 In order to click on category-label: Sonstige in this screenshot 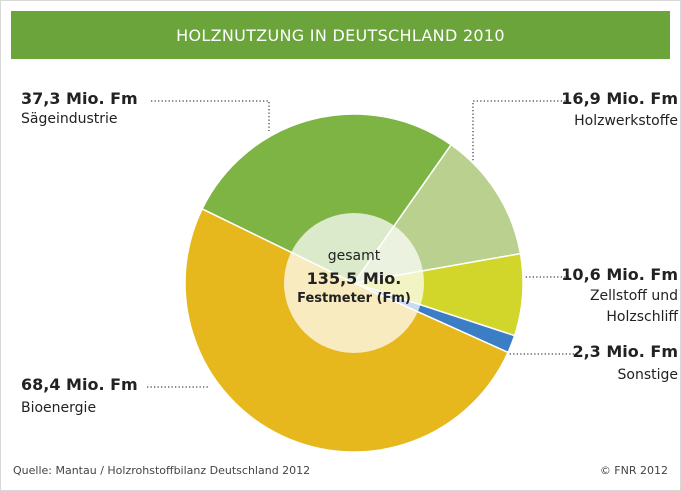, I will do `click(648, 375)`.